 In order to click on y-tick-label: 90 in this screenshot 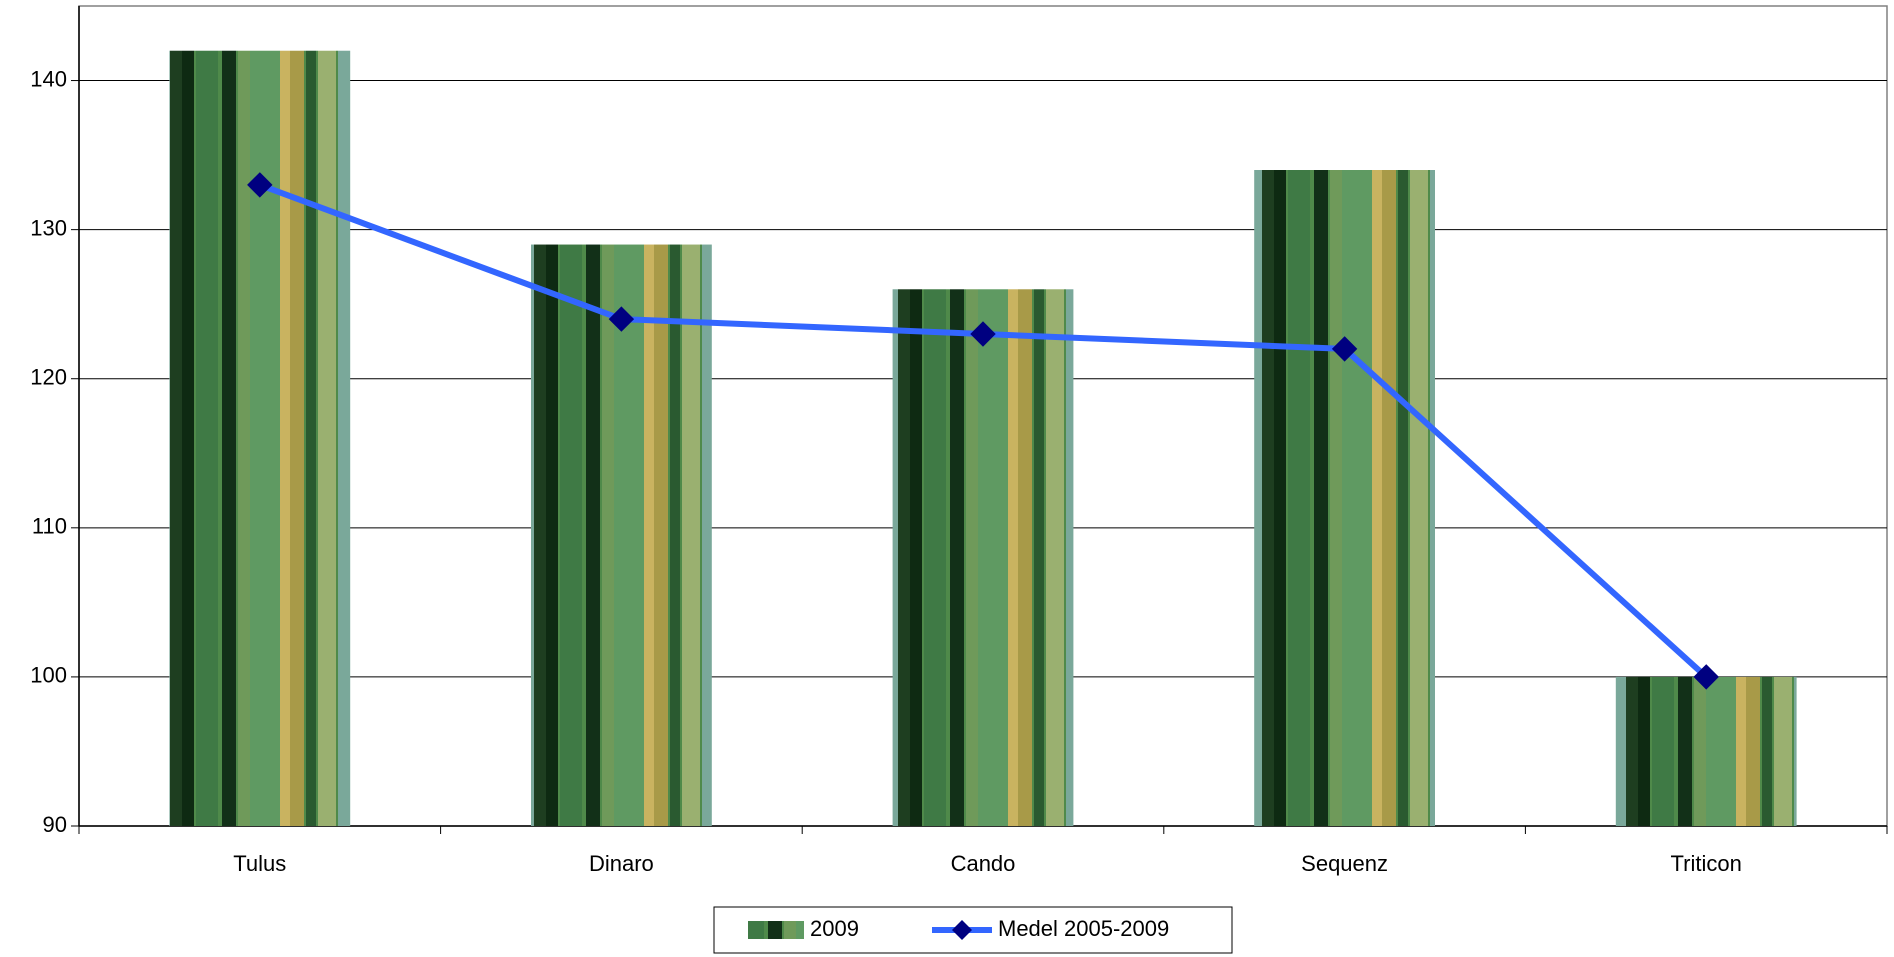, I will do `click(55, 824)`.